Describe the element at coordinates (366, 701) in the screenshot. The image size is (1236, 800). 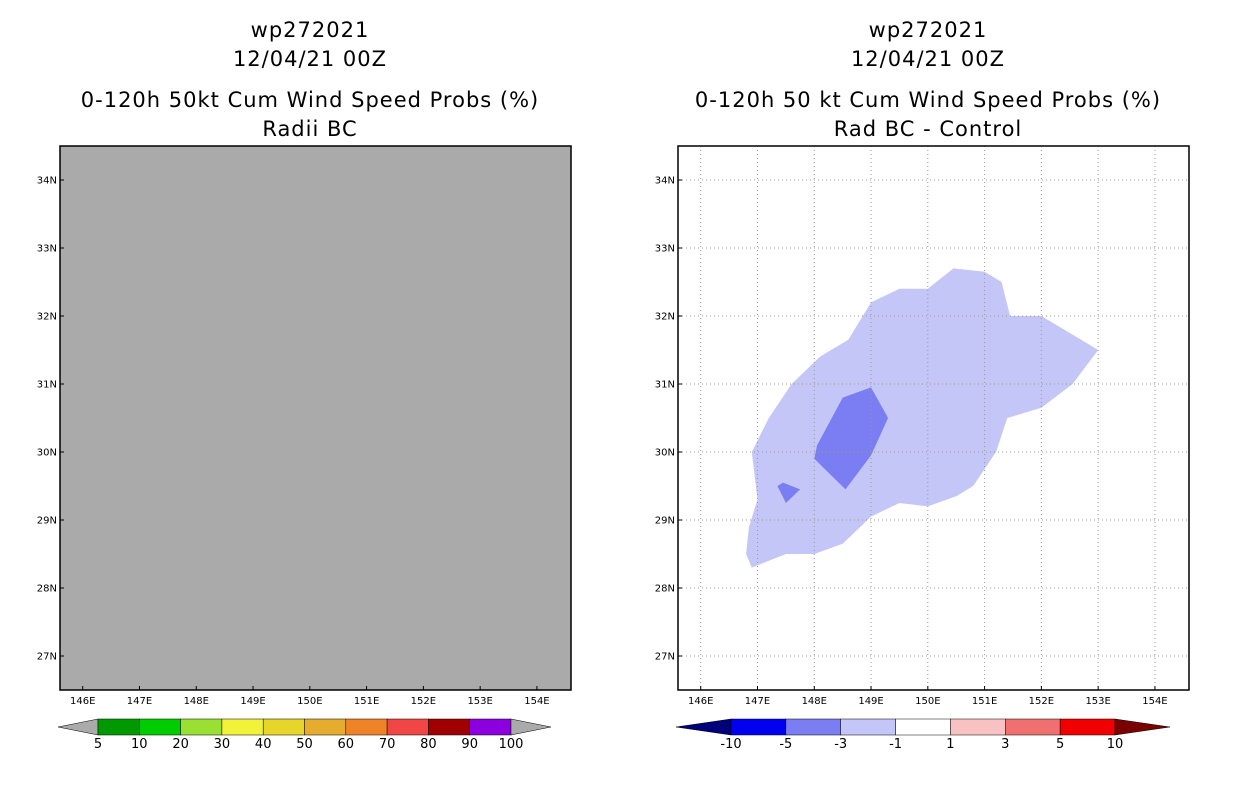
I see `left-x-tick-label-5: 151E` at that location.